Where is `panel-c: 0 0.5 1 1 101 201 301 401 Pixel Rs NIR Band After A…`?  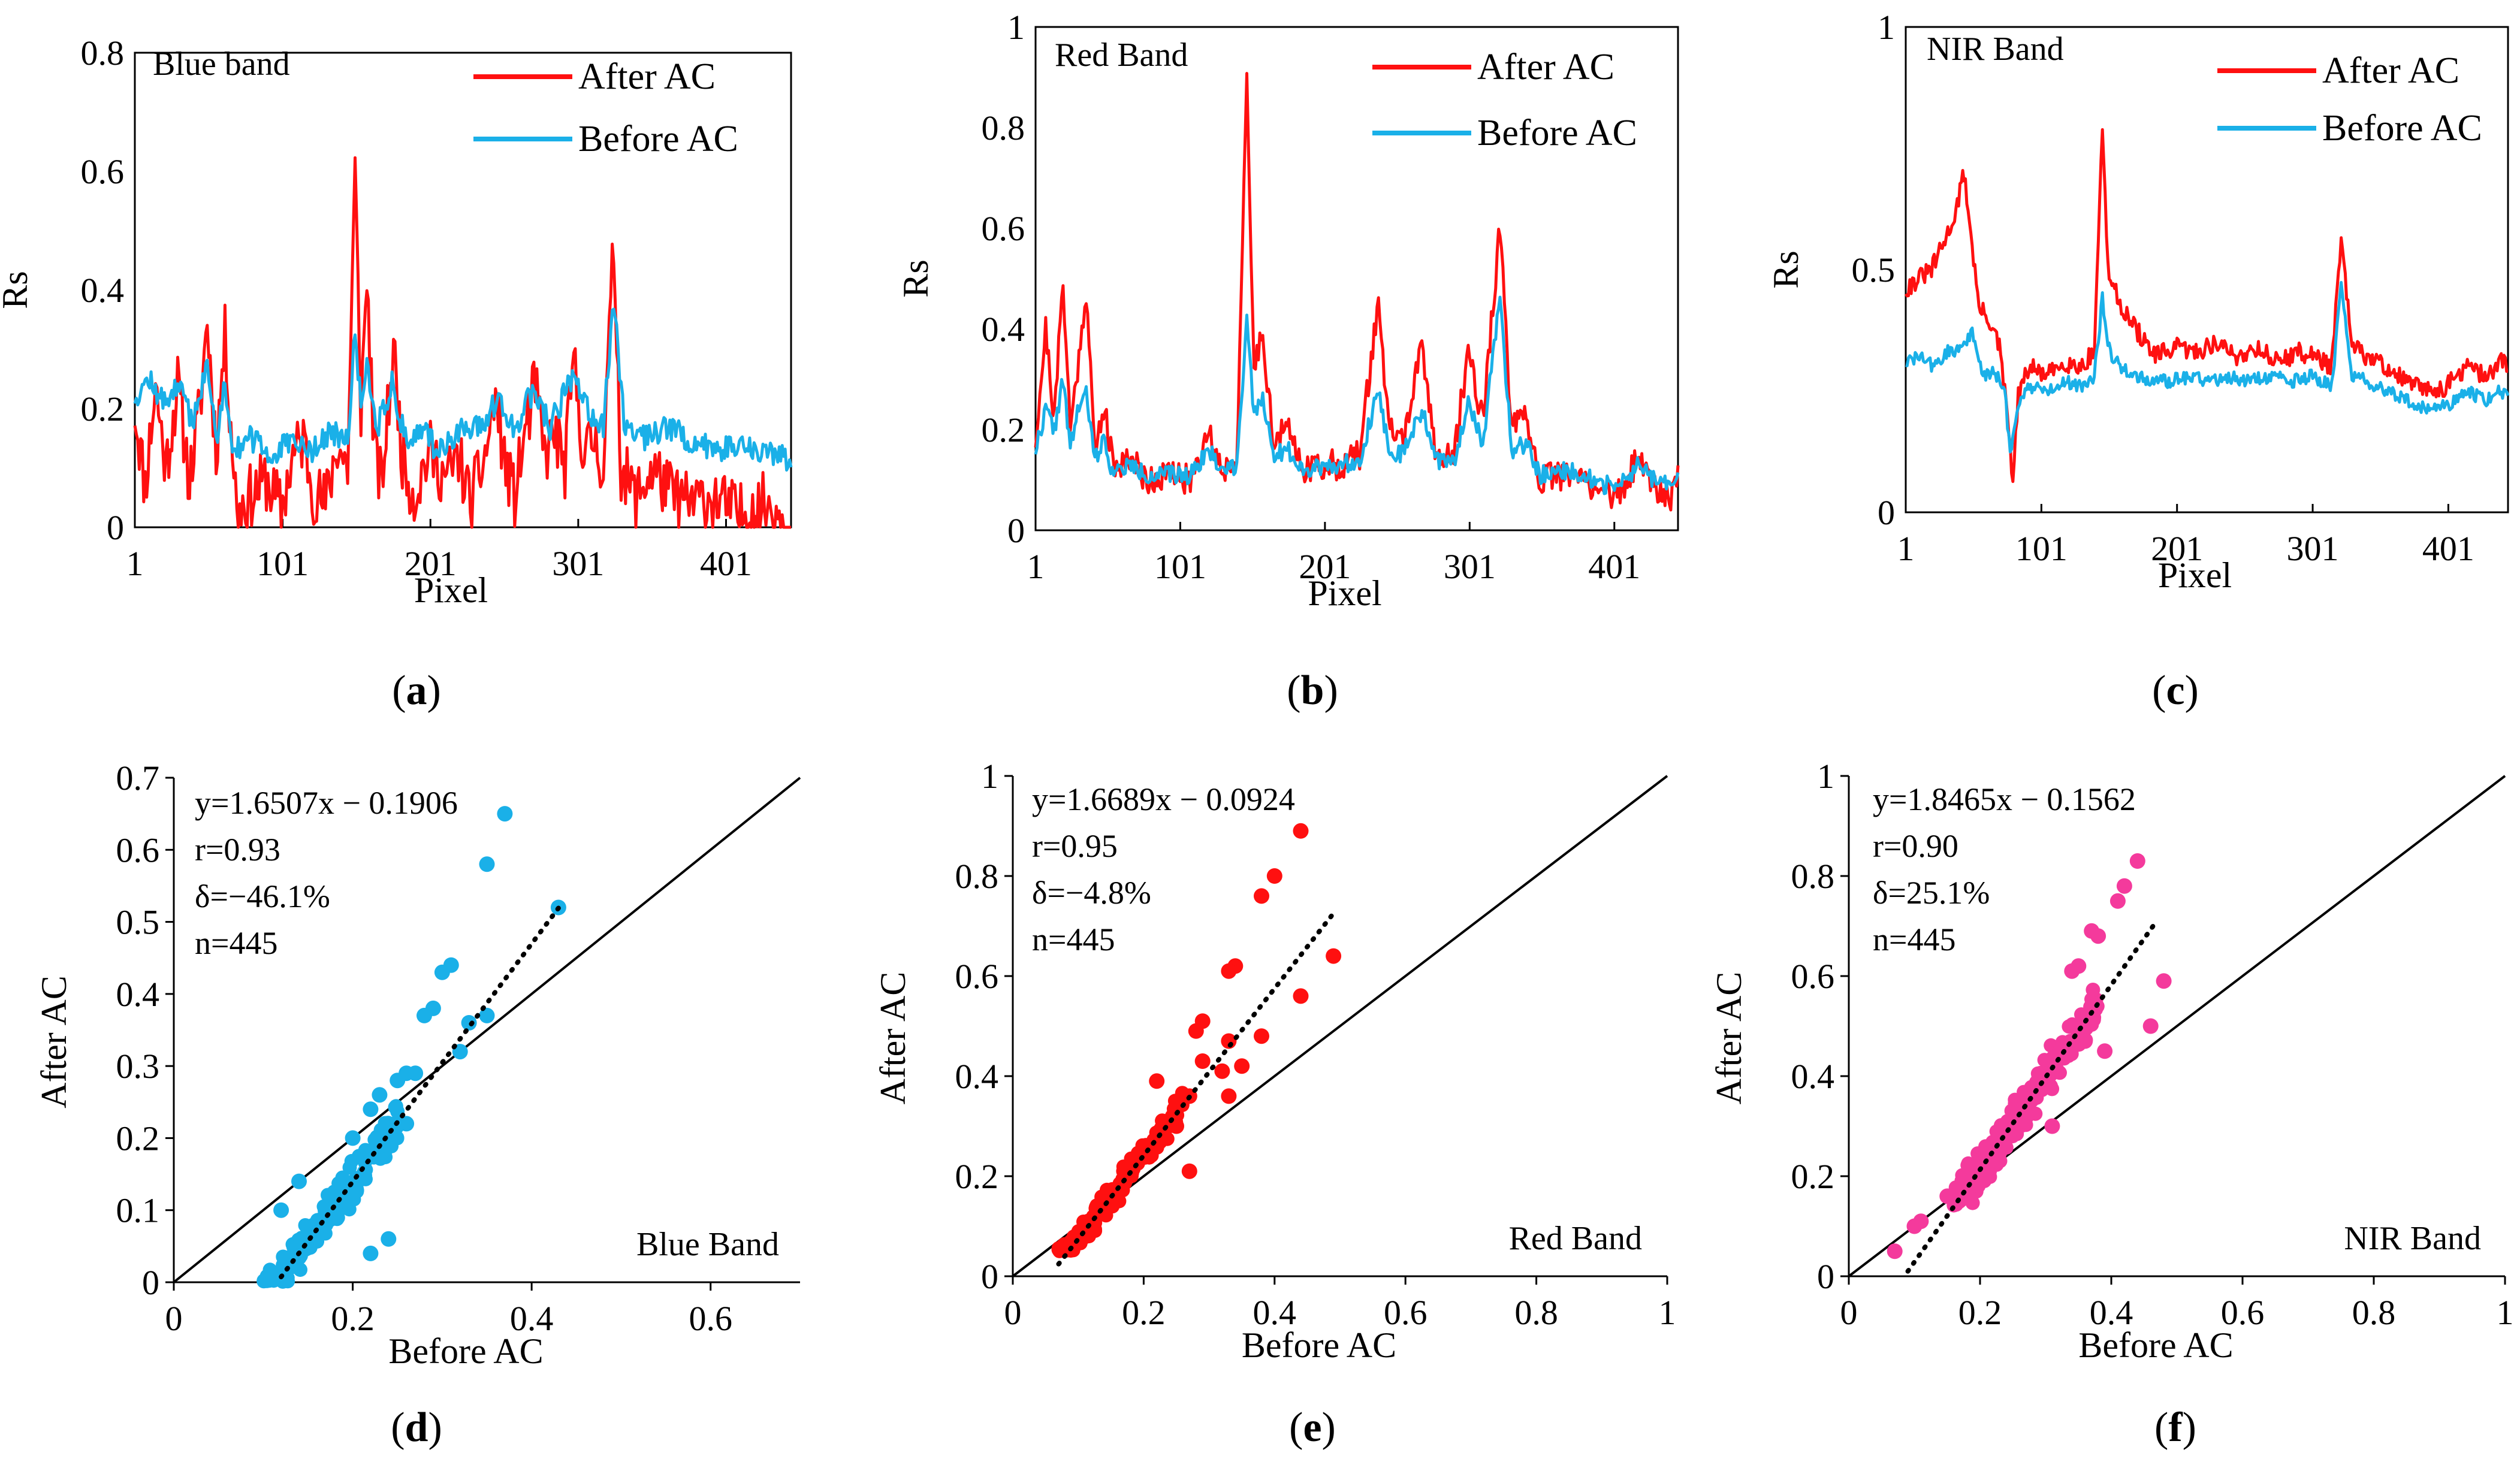
panel-c: 0 0.5 1 1 101 201 301 401 Pixel Rs NIR Band After A… is located at coordinates (2138, 361).